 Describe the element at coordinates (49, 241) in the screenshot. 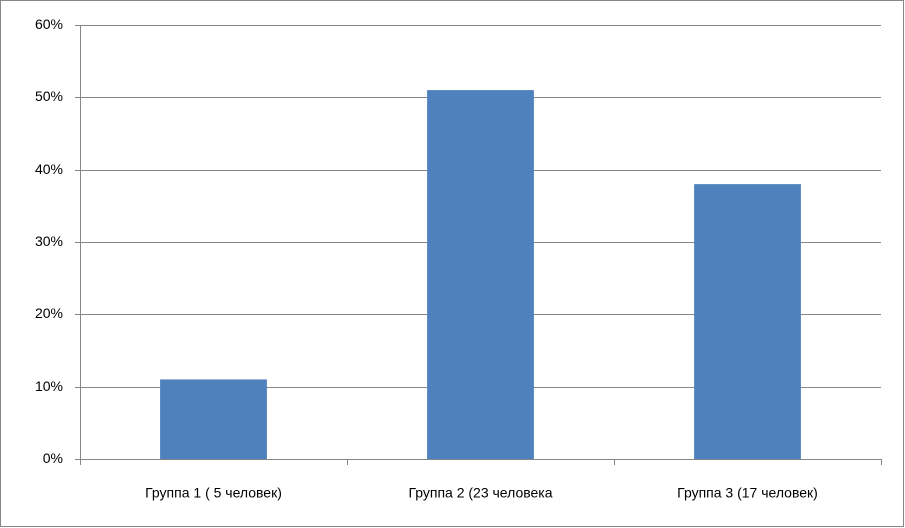

I see `y-tick-label: 30%` at that location.